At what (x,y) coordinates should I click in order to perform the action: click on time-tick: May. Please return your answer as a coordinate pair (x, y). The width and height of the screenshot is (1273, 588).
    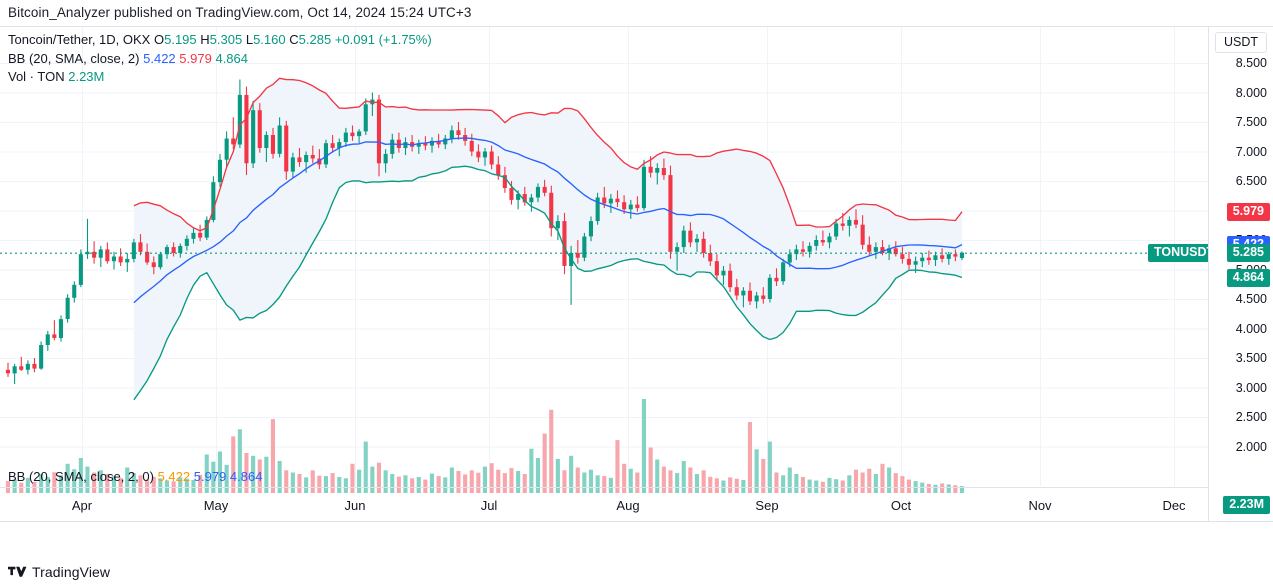
    Looking at the image, I should click on (216, 505).